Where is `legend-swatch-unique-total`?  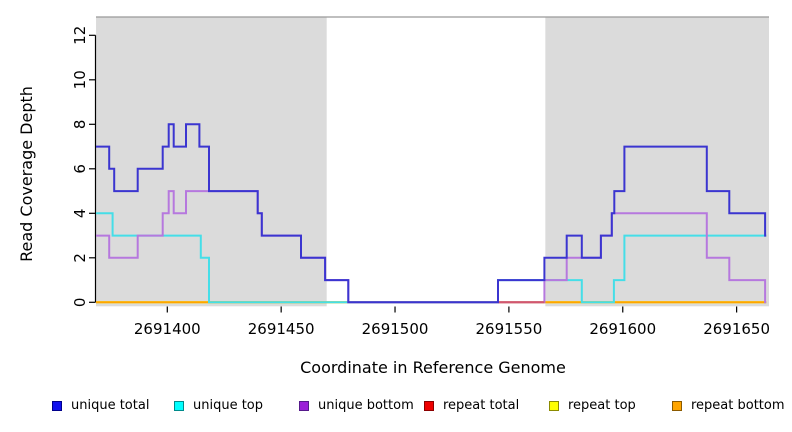 legend-swatch-unique-total is located at coordinates (57, 405).